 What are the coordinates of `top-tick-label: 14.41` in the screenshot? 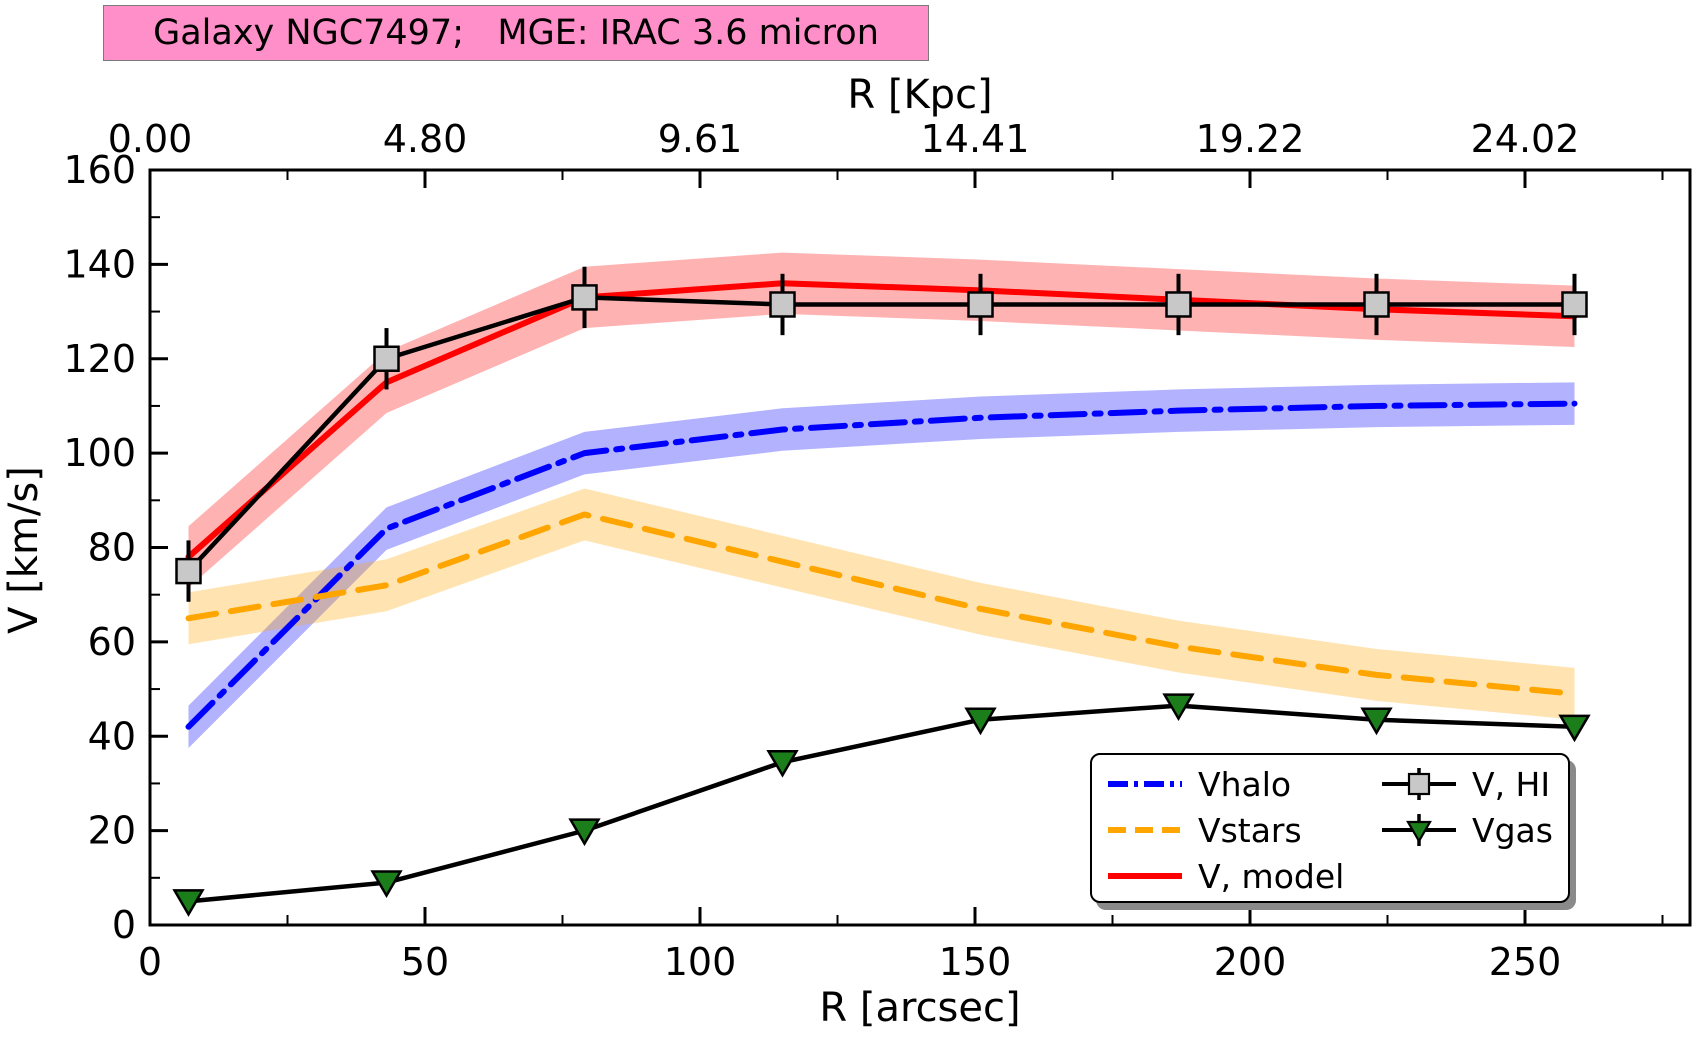 It's located at (975, 139).